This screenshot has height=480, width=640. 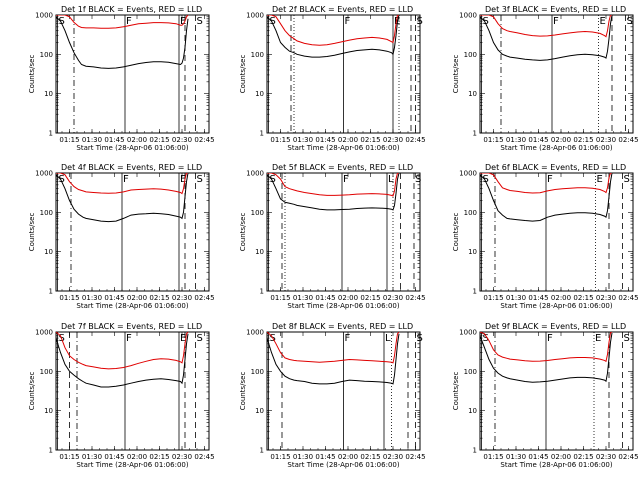 I want to click on panel-title: Det 2f BLACK = Events, RED = LLD, so click(x=342, y=9).